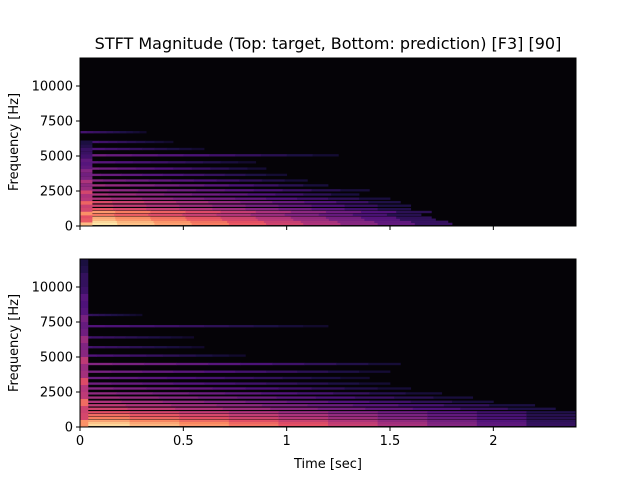  I want to click on x-tick-label: 0, so click(80, 441).